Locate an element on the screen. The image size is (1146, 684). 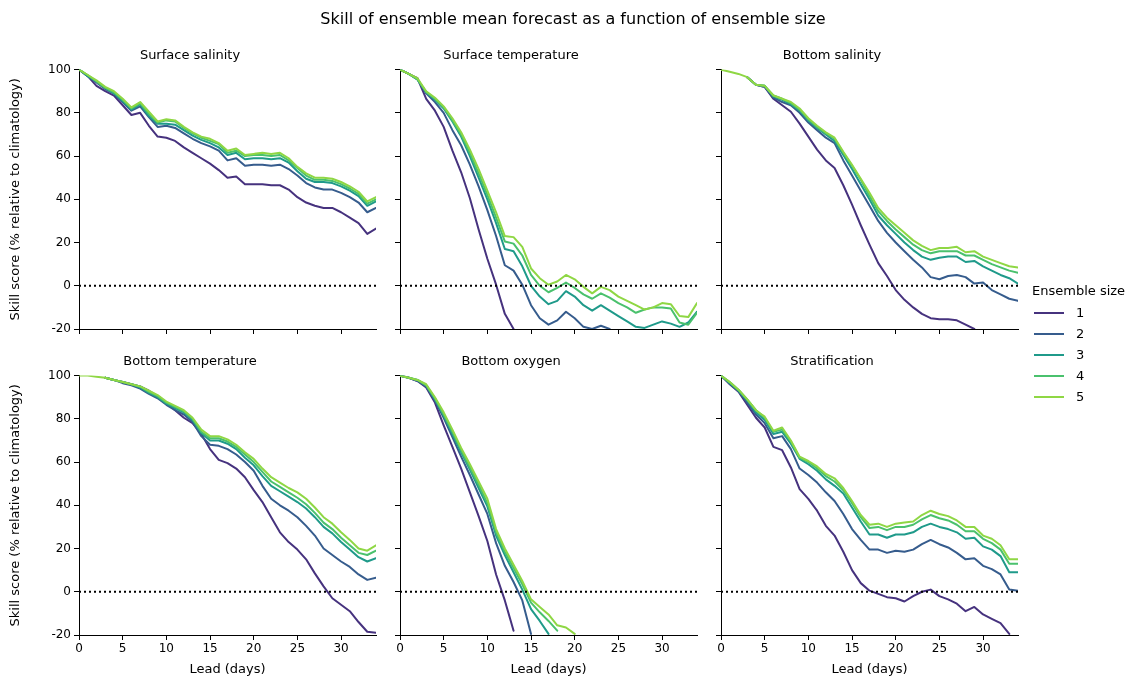
legend-label: 5 is located at coordinates (1080, 396).